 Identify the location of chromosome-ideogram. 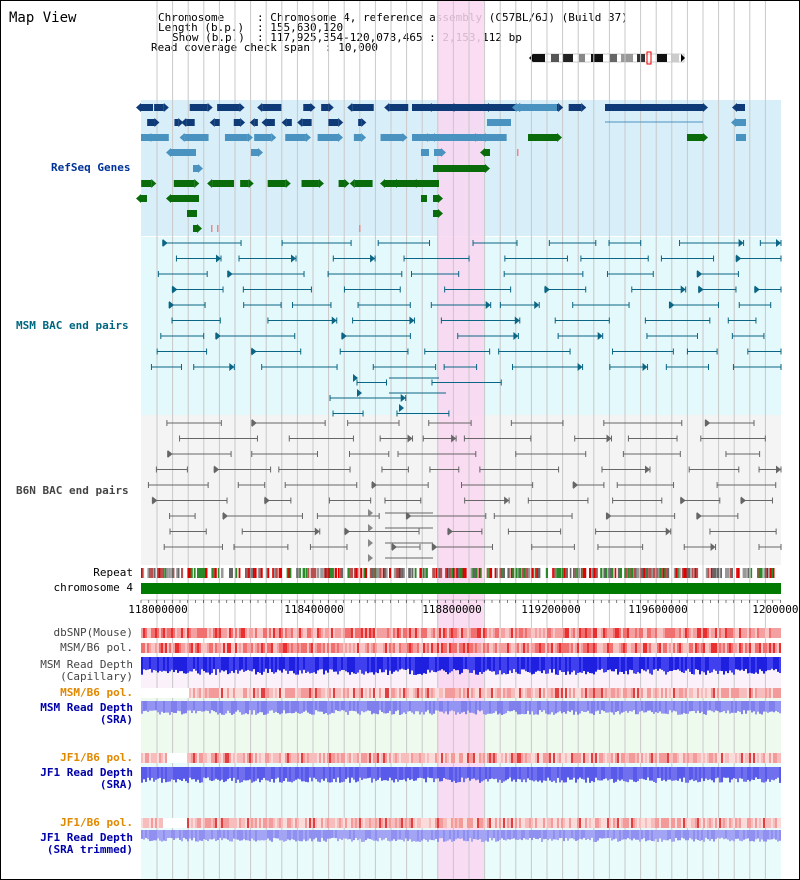
(609, 58).